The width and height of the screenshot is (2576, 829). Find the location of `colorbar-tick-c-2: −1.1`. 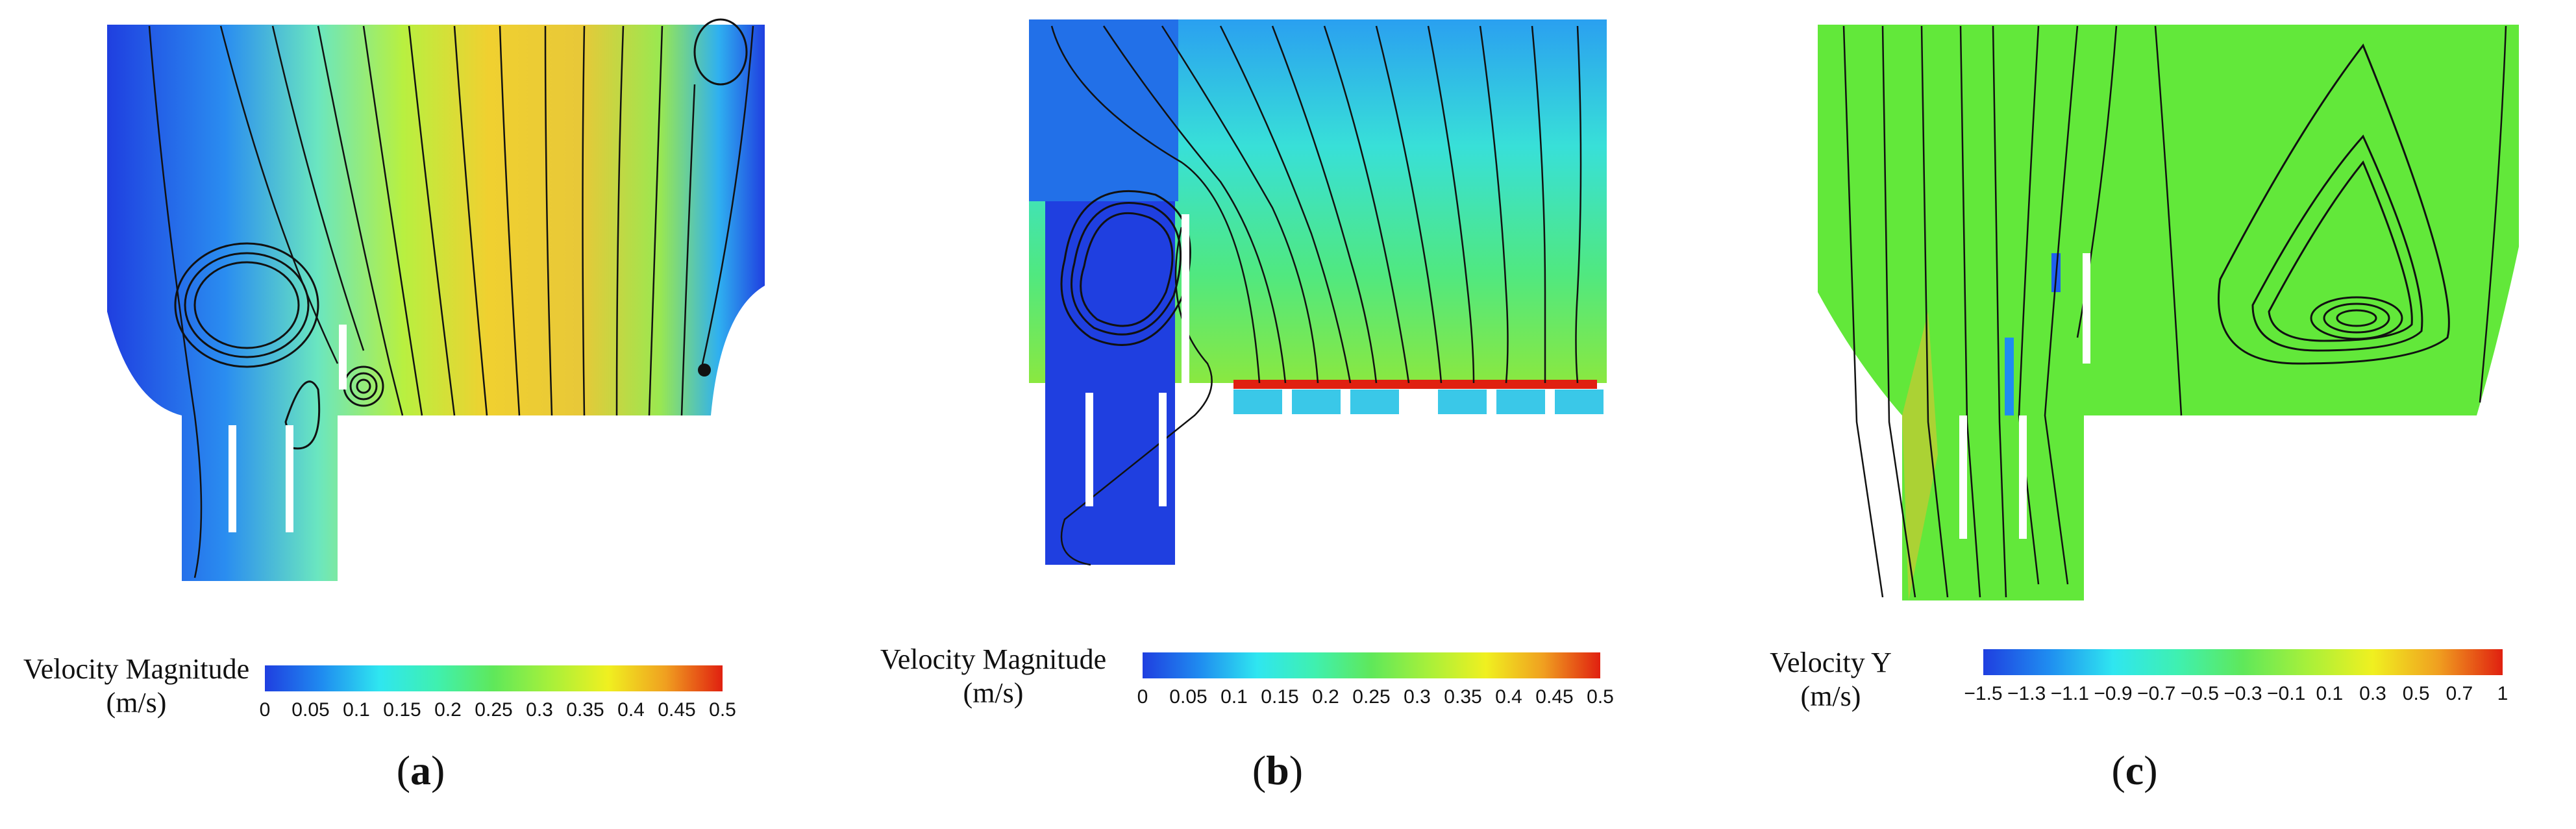

colorbar-tick-c-2: −1.1 is located at coordinates (2069, 693).